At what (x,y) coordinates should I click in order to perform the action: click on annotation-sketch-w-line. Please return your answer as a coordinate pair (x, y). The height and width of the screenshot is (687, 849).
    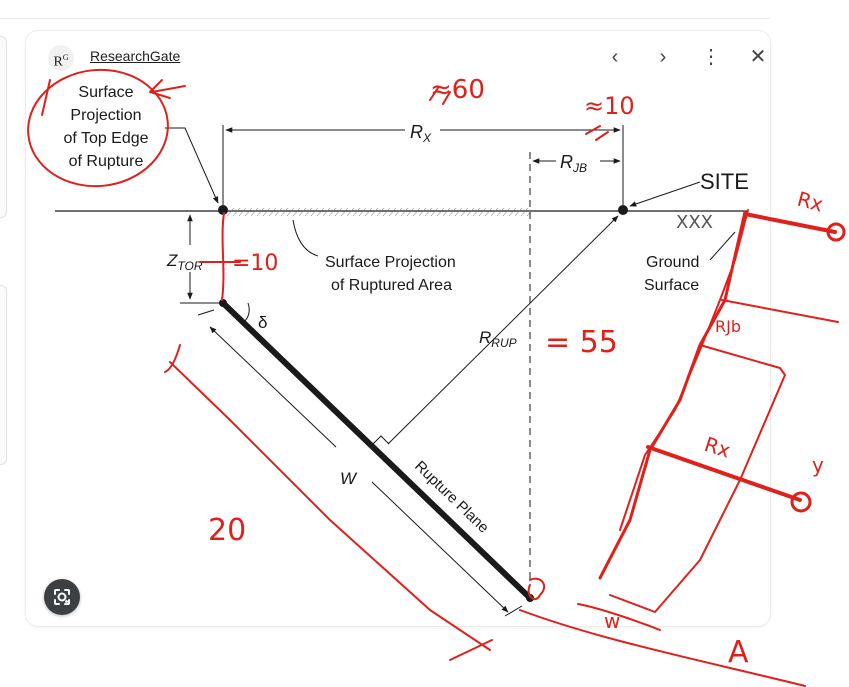
    Looking at the image, I should click on (619, 617).